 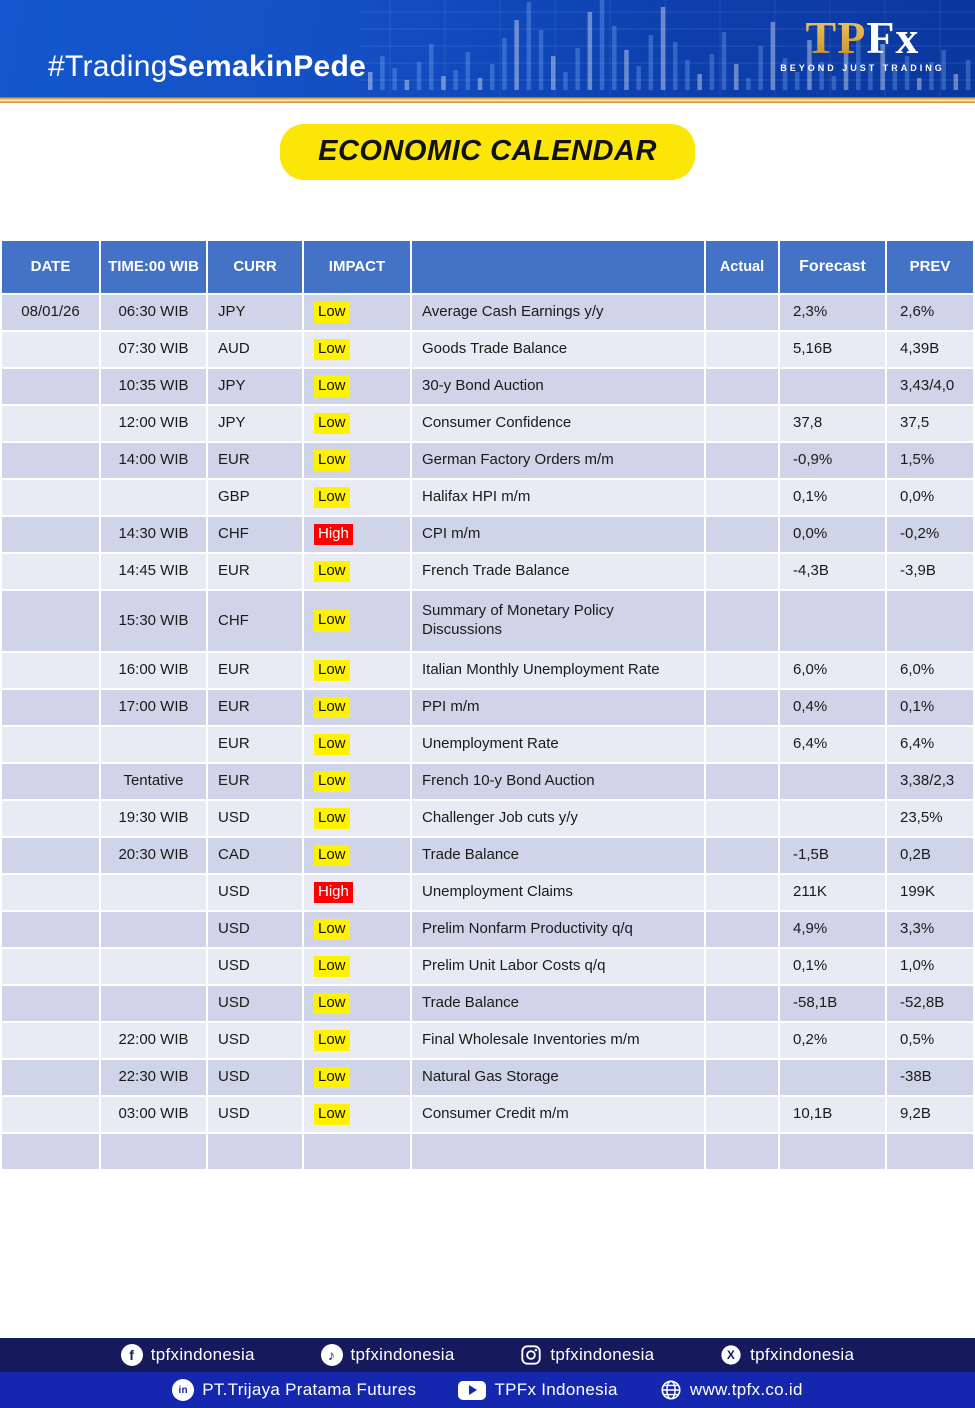 I want to click on col-header-prev: PREV, so click(x=930, y=267).